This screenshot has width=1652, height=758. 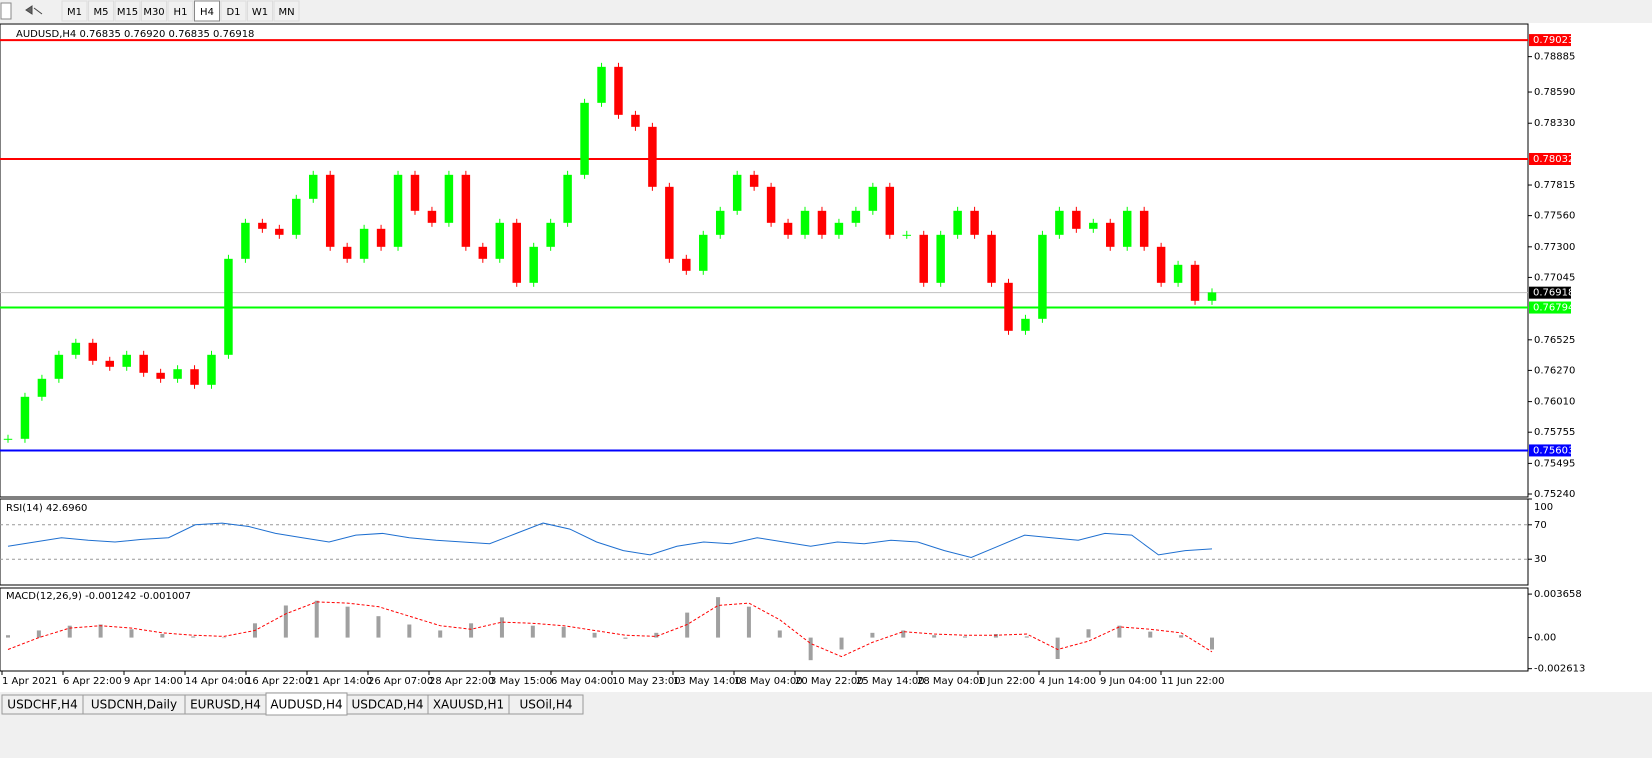 What do you see at coordinates (764, 542) in the screenshot?
I see `rsi-panel` at bounding box center [764, 542].